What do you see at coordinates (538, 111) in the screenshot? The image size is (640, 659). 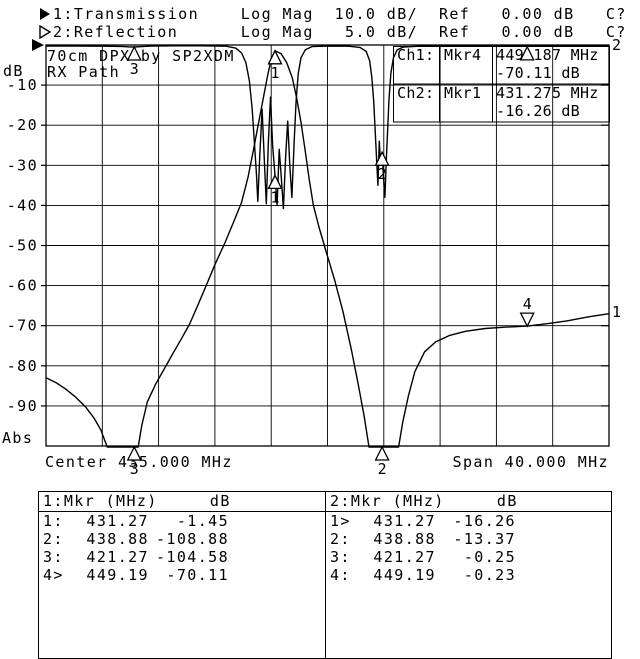 I see `readout2-level: -16.26 dB` at bounding box center [538, 111].